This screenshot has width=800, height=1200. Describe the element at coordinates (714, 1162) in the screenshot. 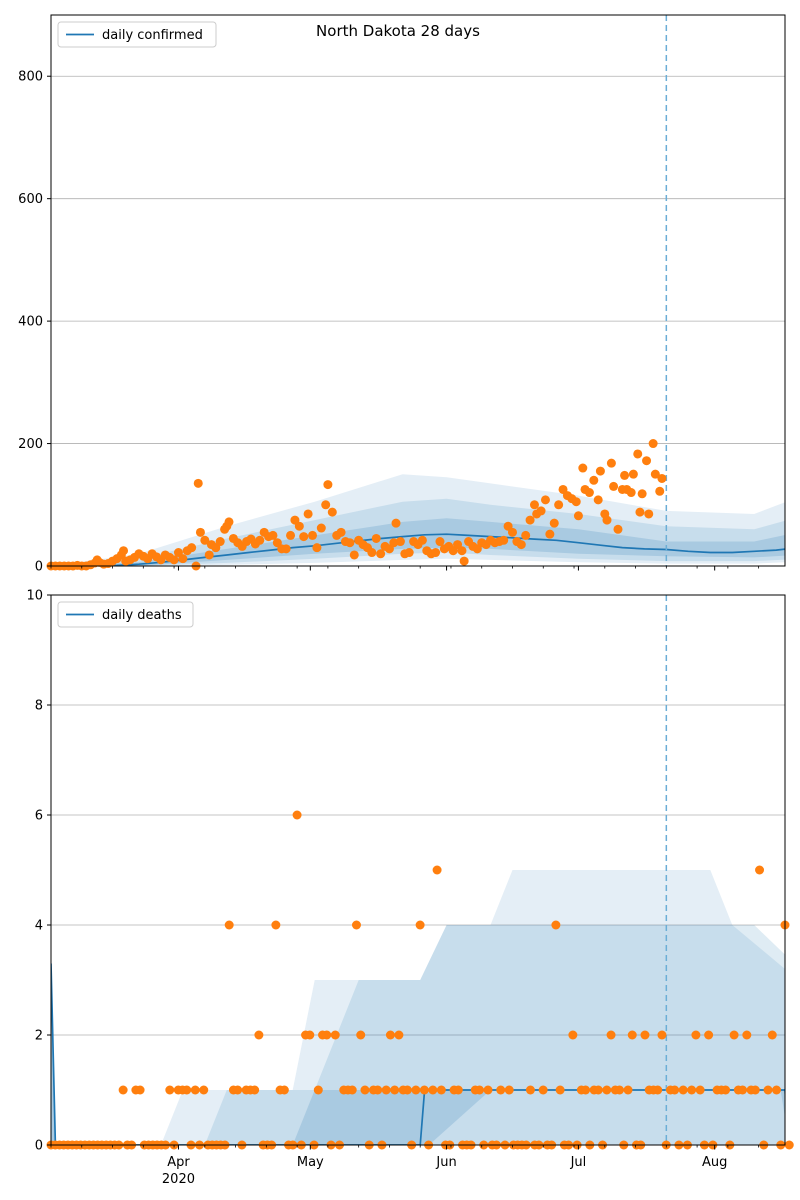

I see `x-tick-label: Aug` at that location.